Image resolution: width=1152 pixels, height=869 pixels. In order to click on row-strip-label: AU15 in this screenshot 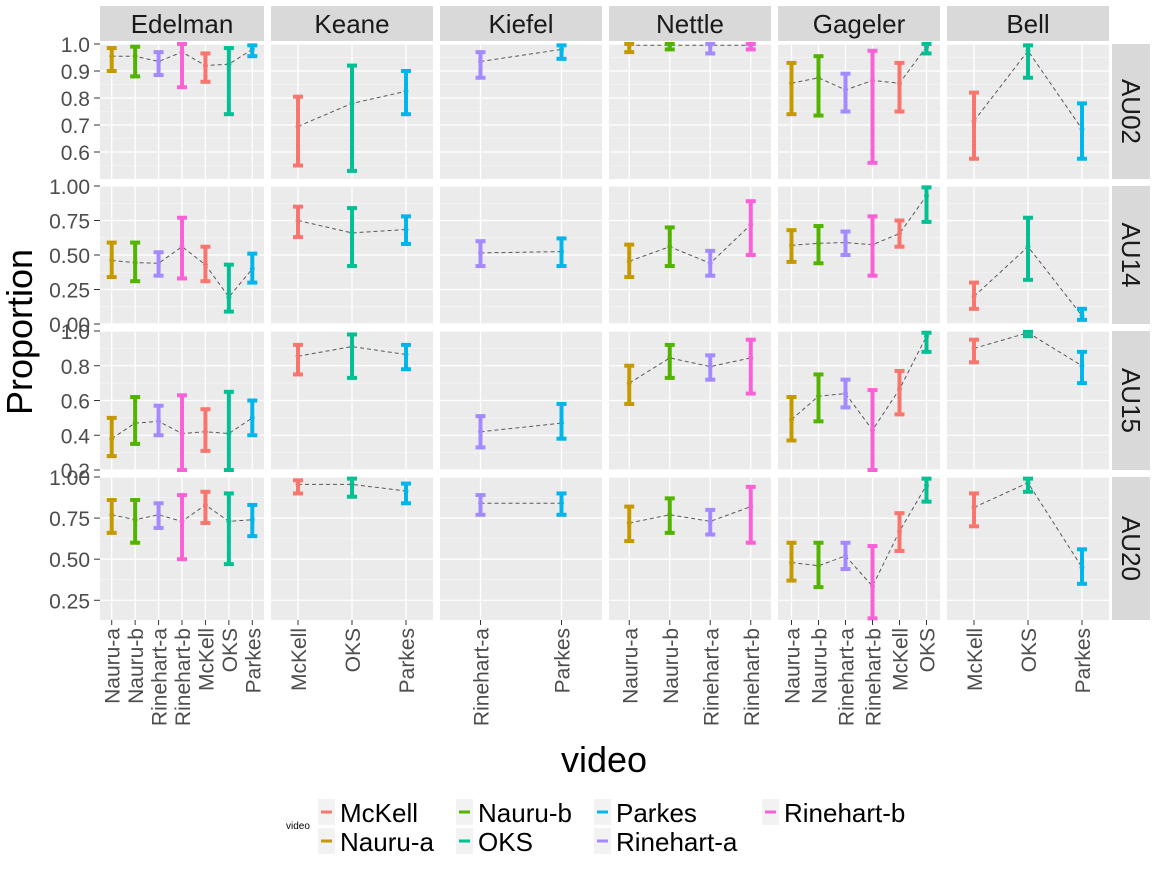, I will do `click(1131, 400)`.